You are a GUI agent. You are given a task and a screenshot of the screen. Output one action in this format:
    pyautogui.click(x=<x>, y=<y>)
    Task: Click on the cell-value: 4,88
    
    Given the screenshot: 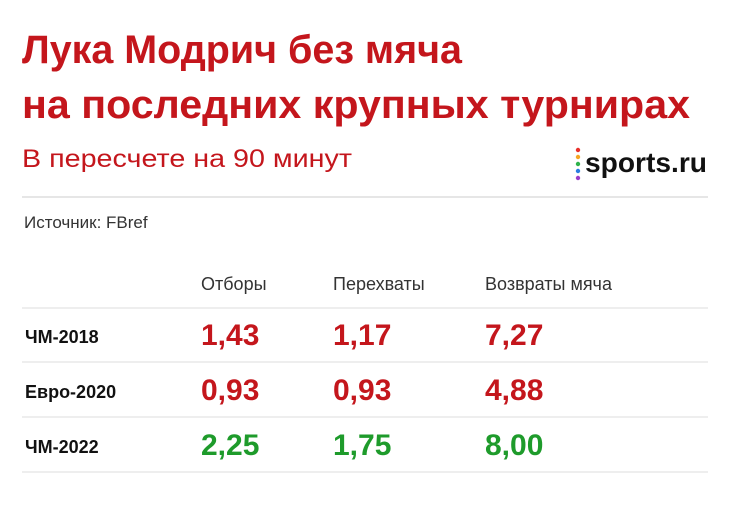 What is the action you would take?
    pyautogui.click(x=514, y=390)
    